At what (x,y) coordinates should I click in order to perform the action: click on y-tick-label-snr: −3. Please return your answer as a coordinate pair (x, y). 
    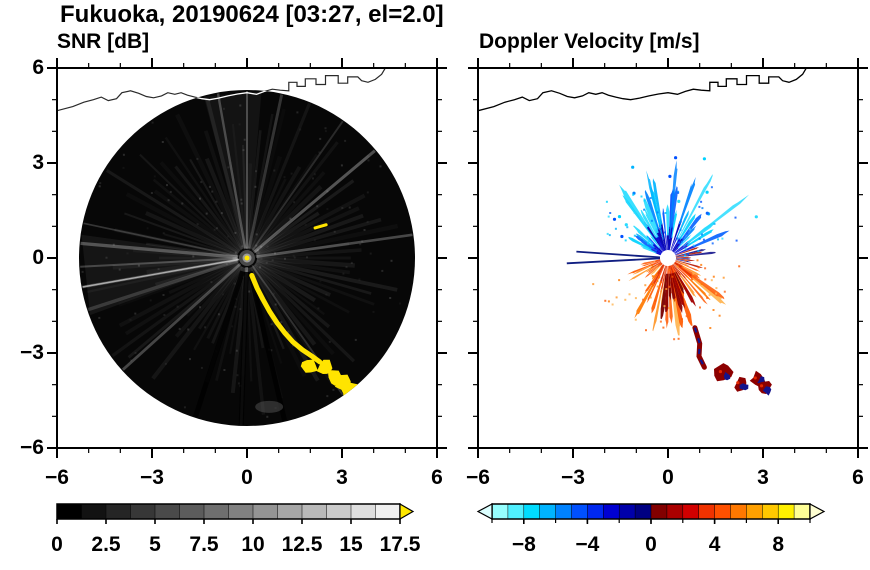
    Looking at the image, I should click on (32, 352).